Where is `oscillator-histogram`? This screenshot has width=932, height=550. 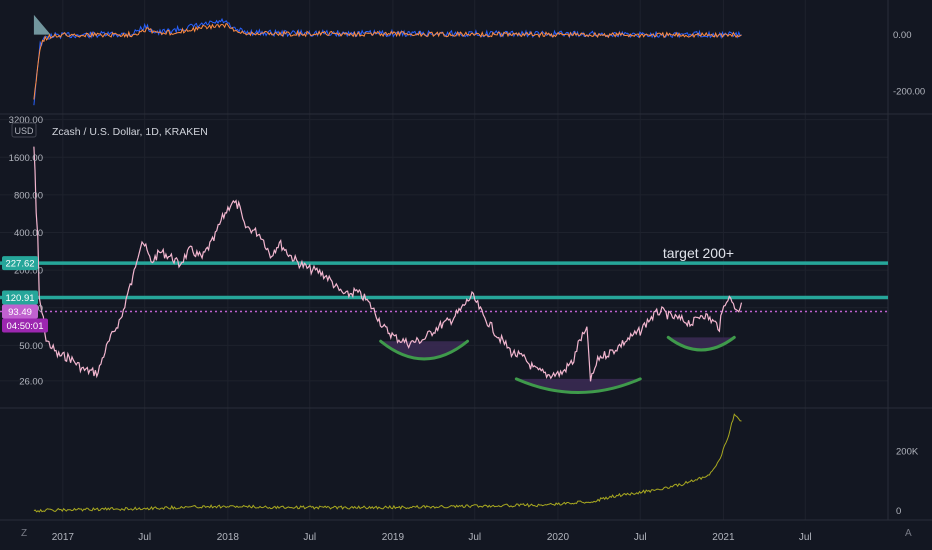 oscillator-histogram is located at coordinates (42, 24).